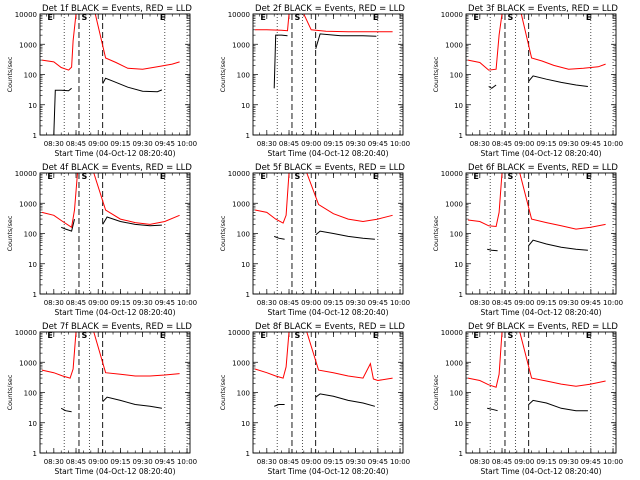 The width and height of the screenshot is (640, 480). Describe the element at coordinates (543, 168) in the screenshot. I see `chart-title: Det 6f BLACK = Events, RED = LLD` at that location.